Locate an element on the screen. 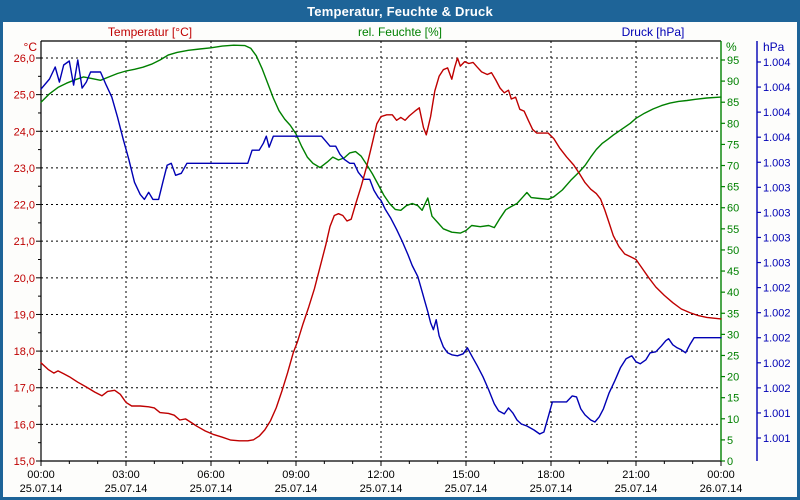  x-time-label: 12:00 is located at coordinates (381, 475).